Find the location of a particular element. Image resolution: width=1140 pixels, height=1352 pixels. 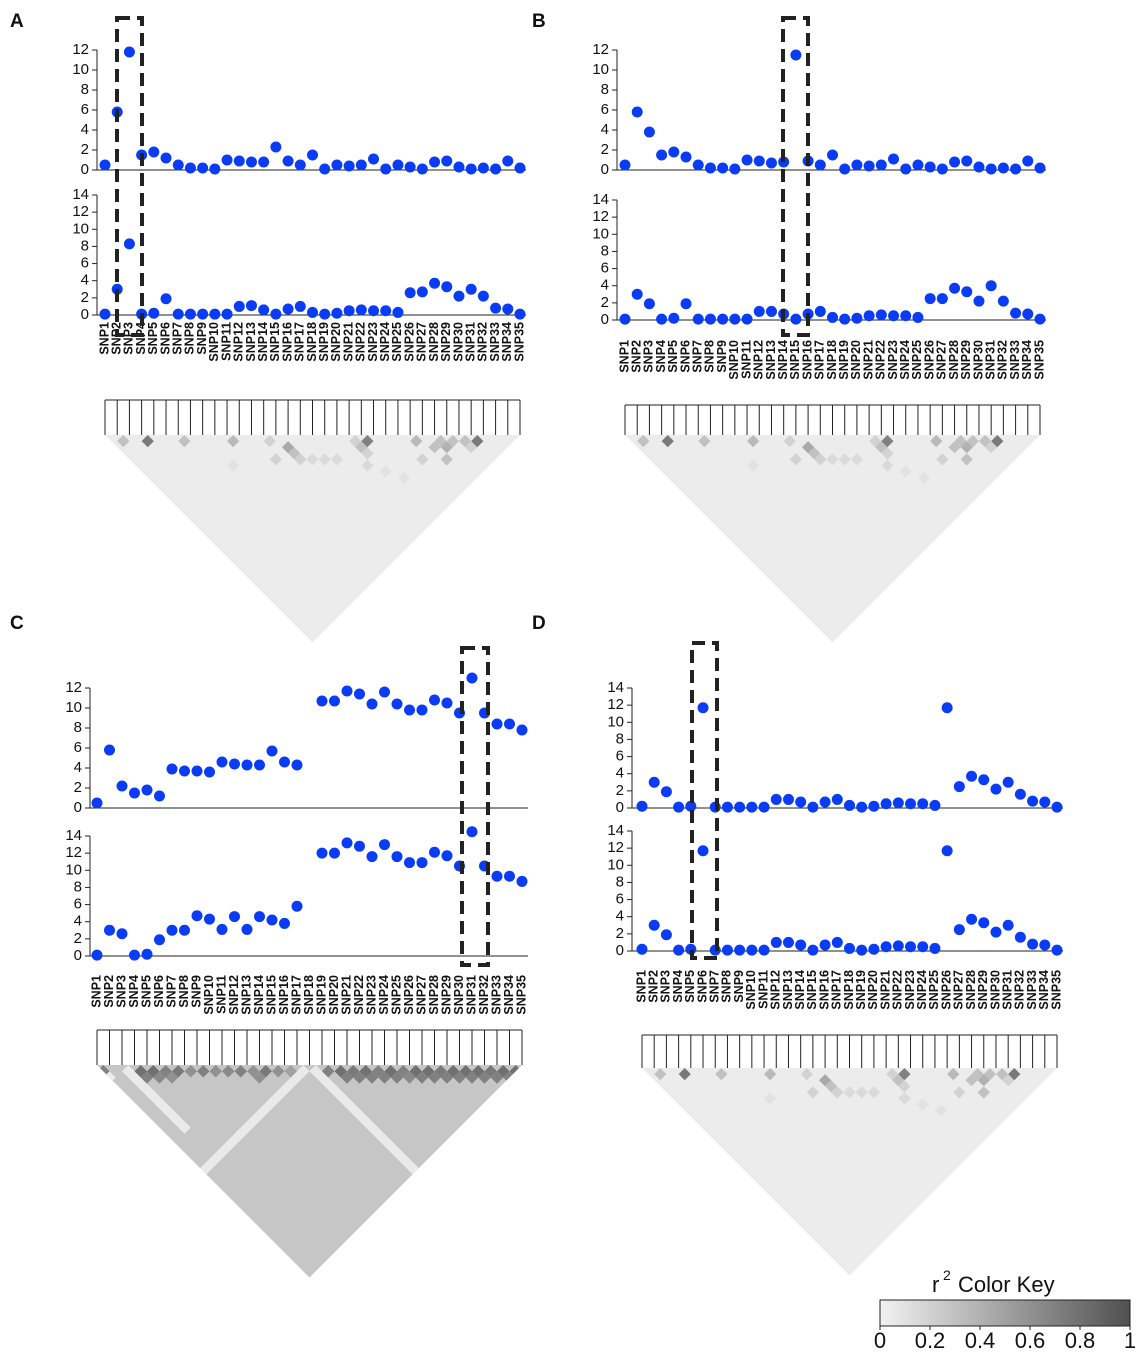

key-title: r is located at coordinates (935, 1284).